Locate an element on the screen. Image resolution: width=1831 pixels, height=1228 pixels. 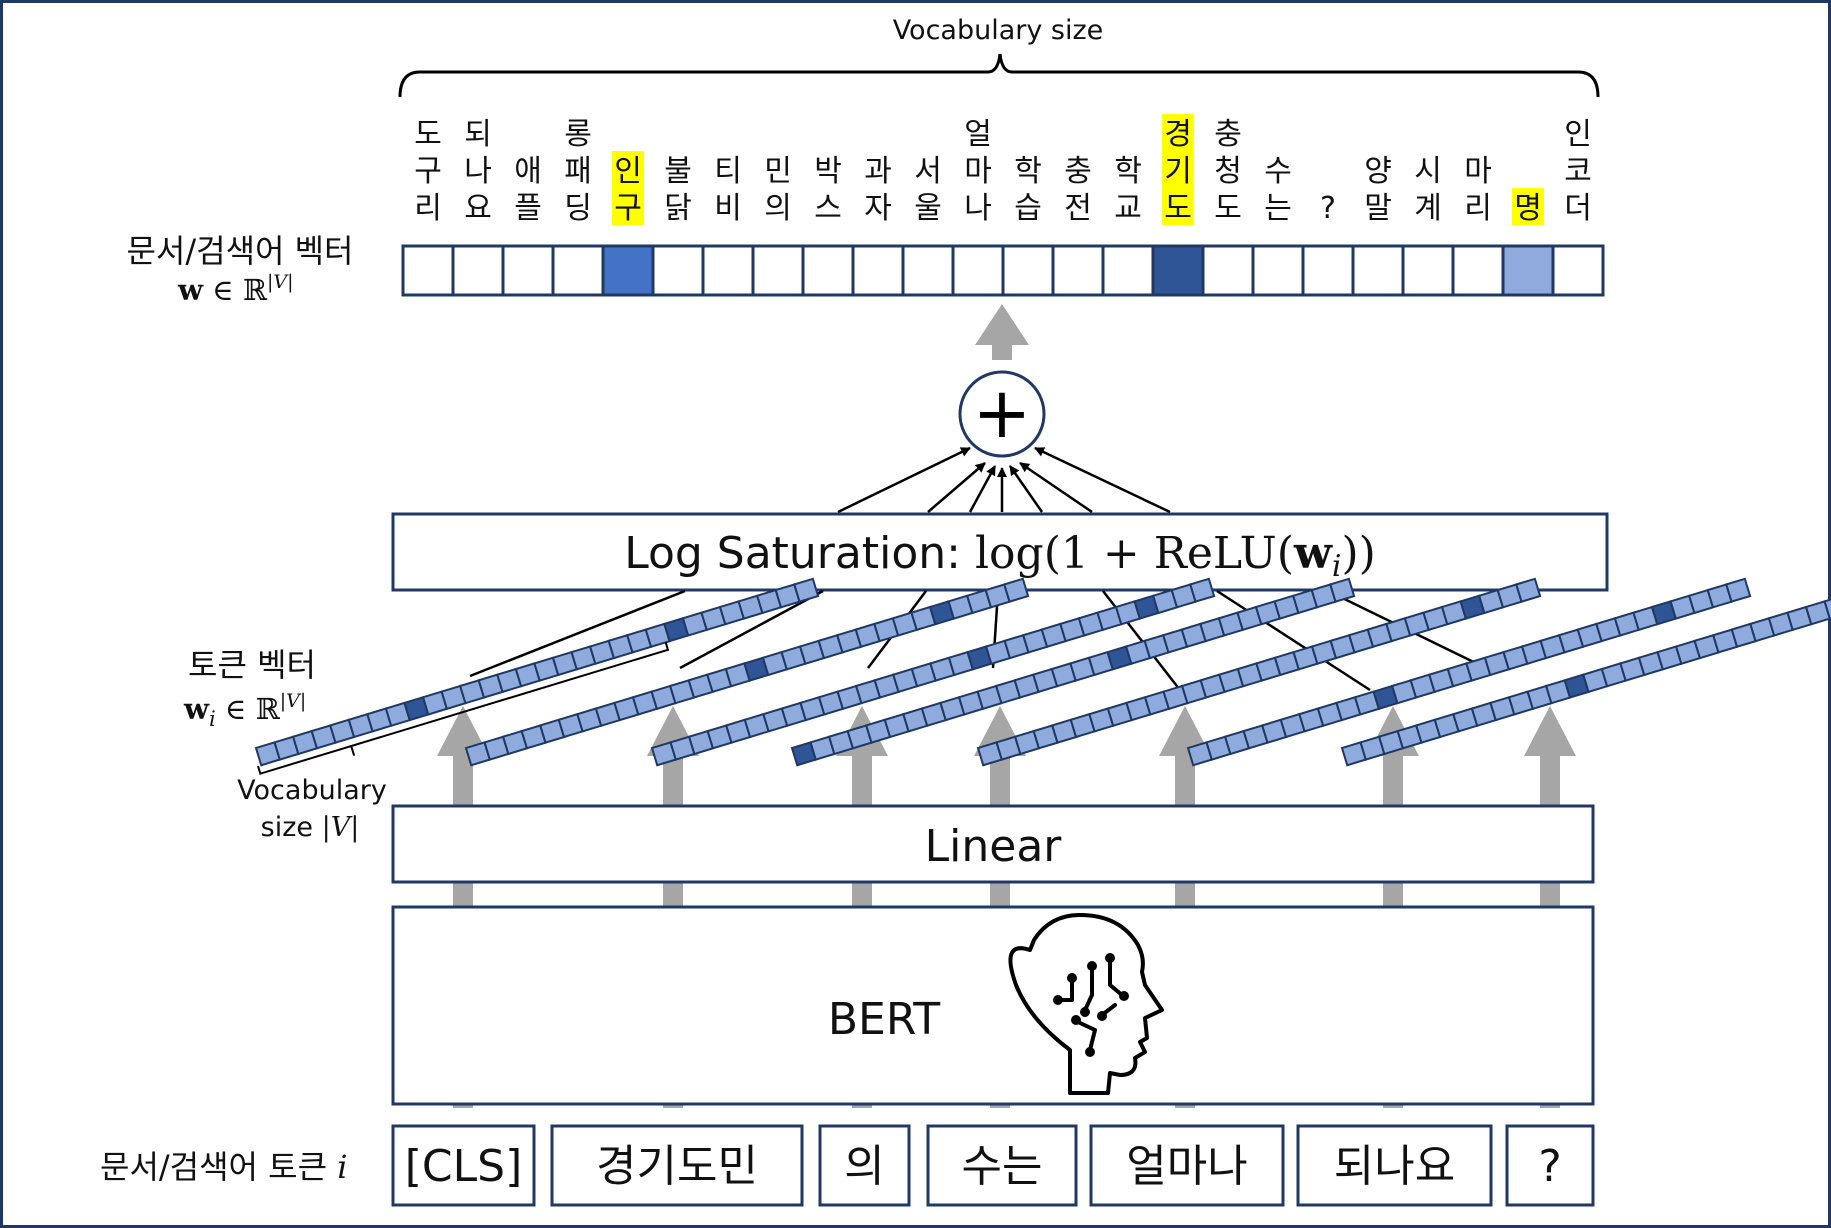
ai-head-circuit-nodes is located at coordinates (1091, 1005).